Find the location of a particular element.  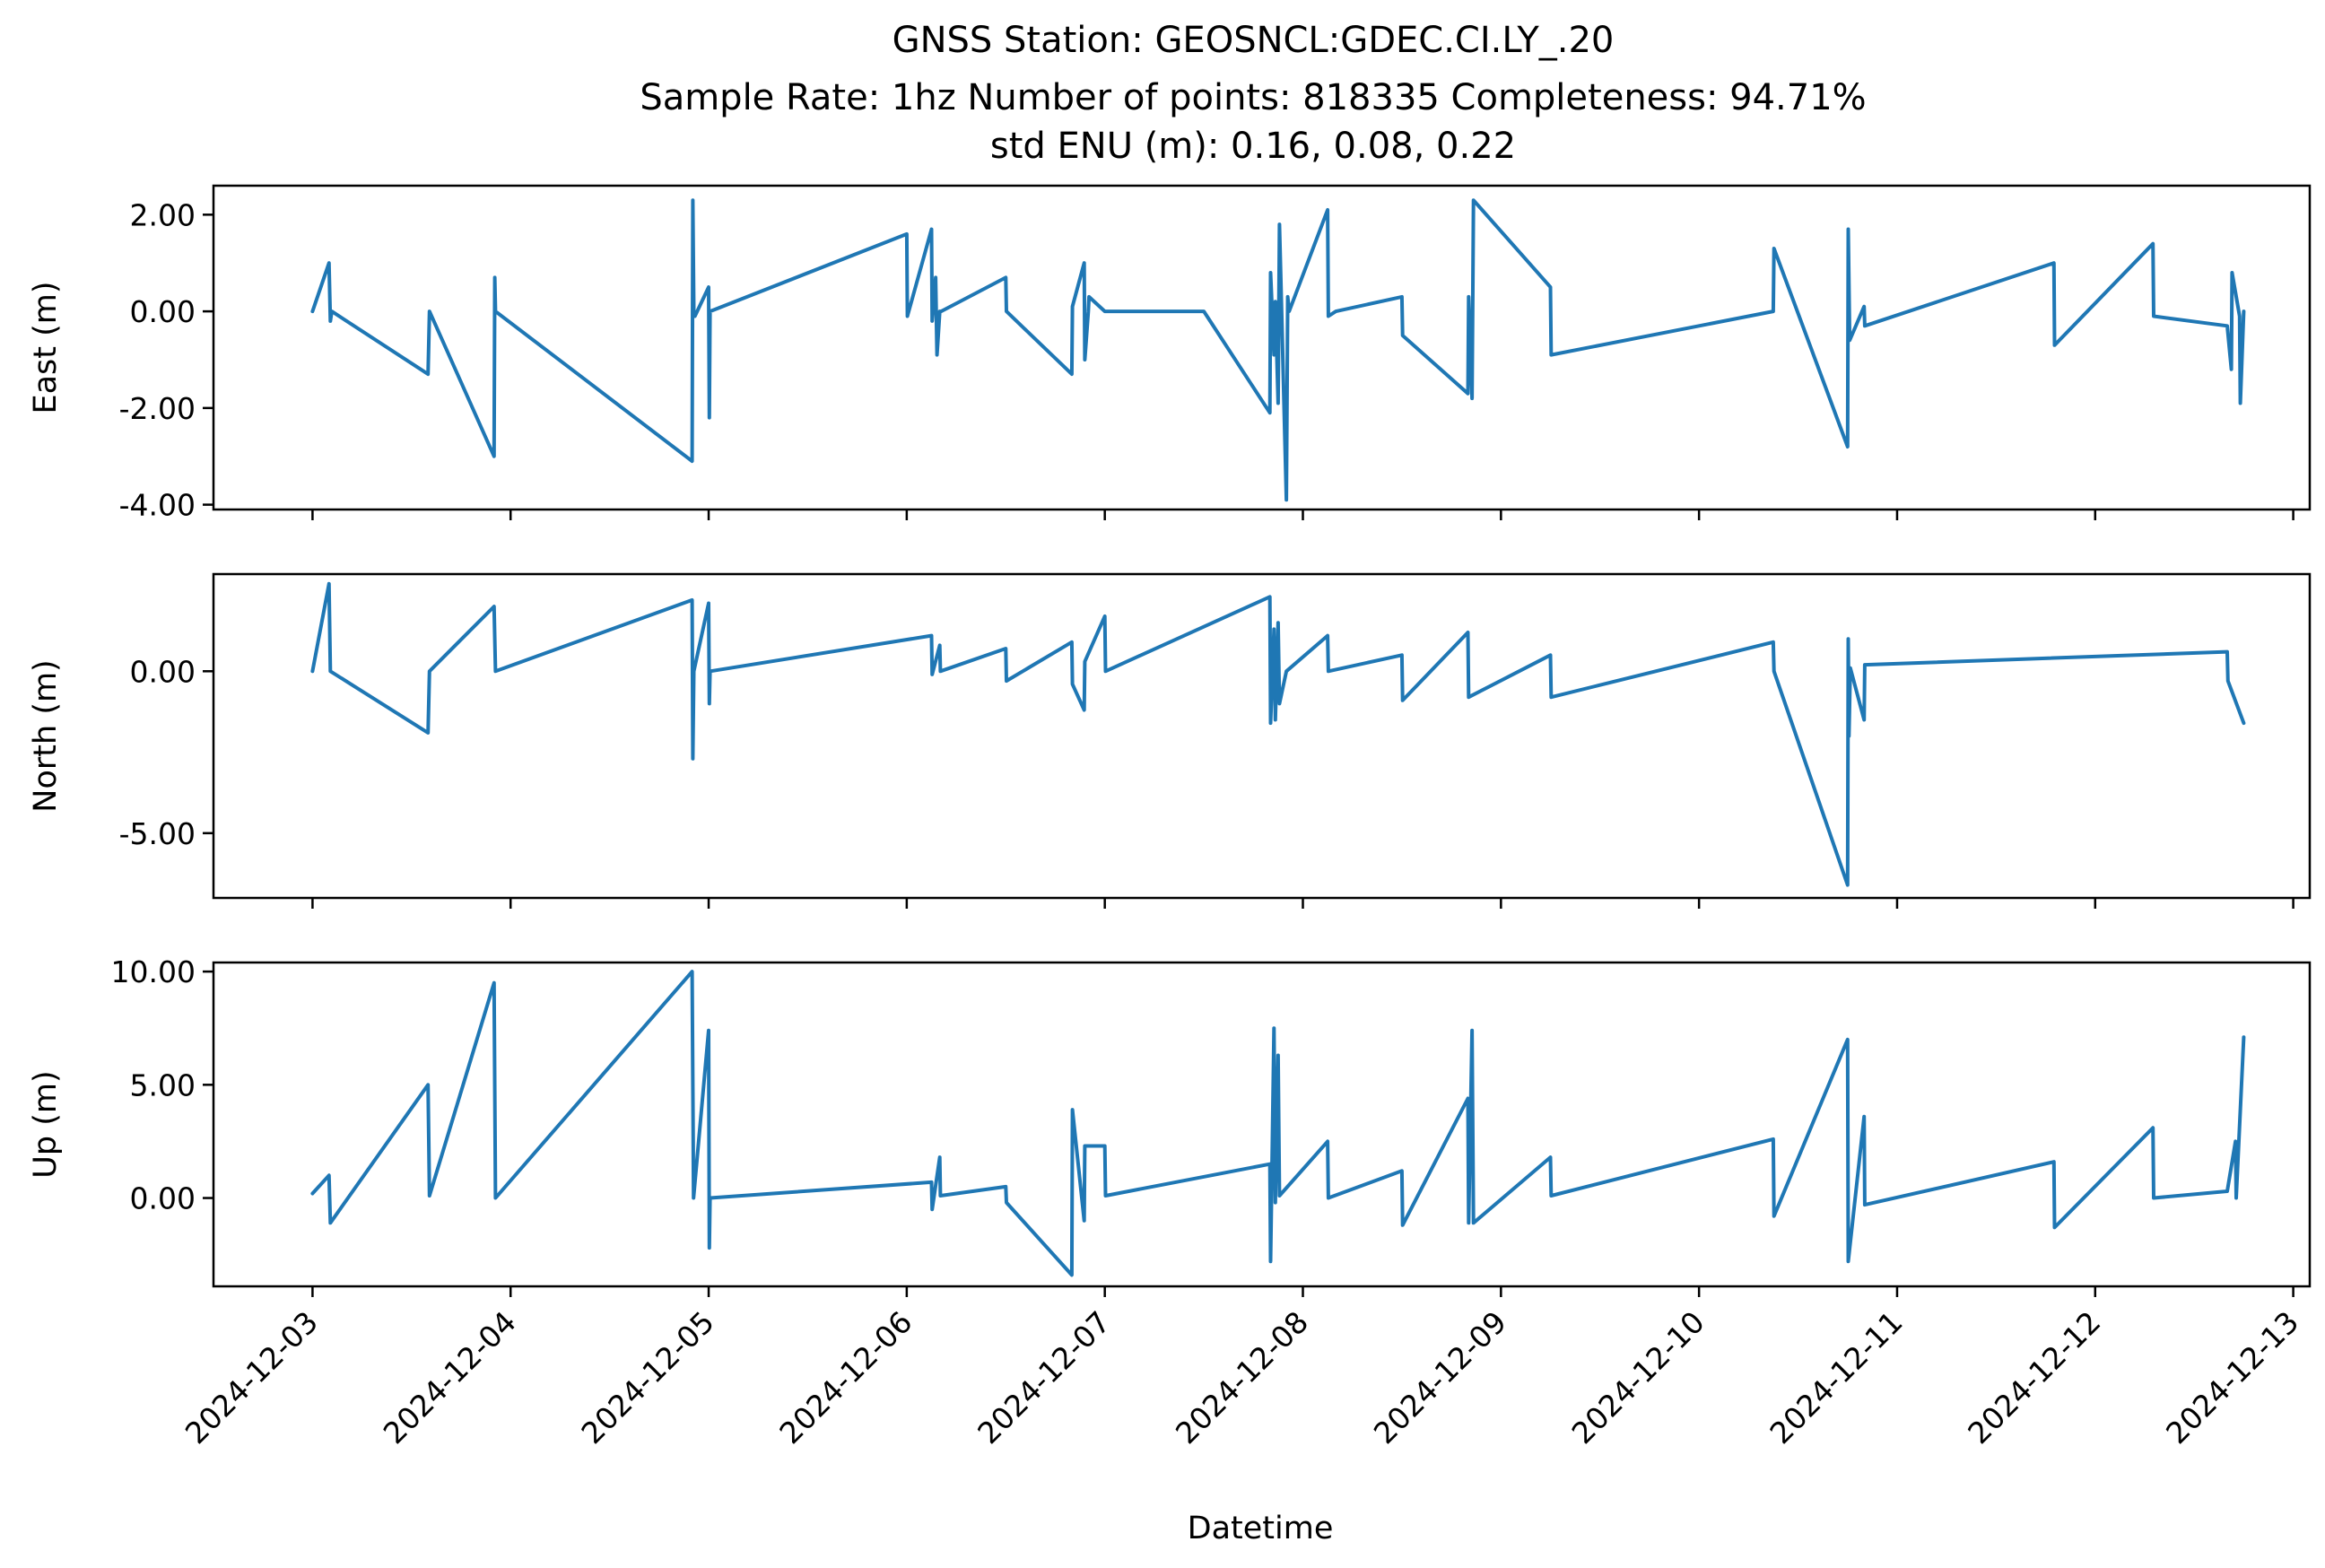

y-tick-label: 5.00 is located at coordinates (163, 1085).